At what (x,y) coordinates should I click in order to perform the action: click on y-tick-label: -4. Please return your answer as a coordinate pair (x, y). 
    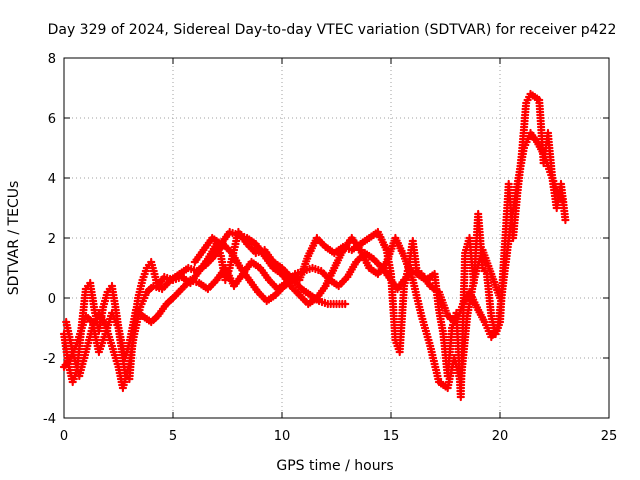
    Looking at the image, I should click on (49, 419).